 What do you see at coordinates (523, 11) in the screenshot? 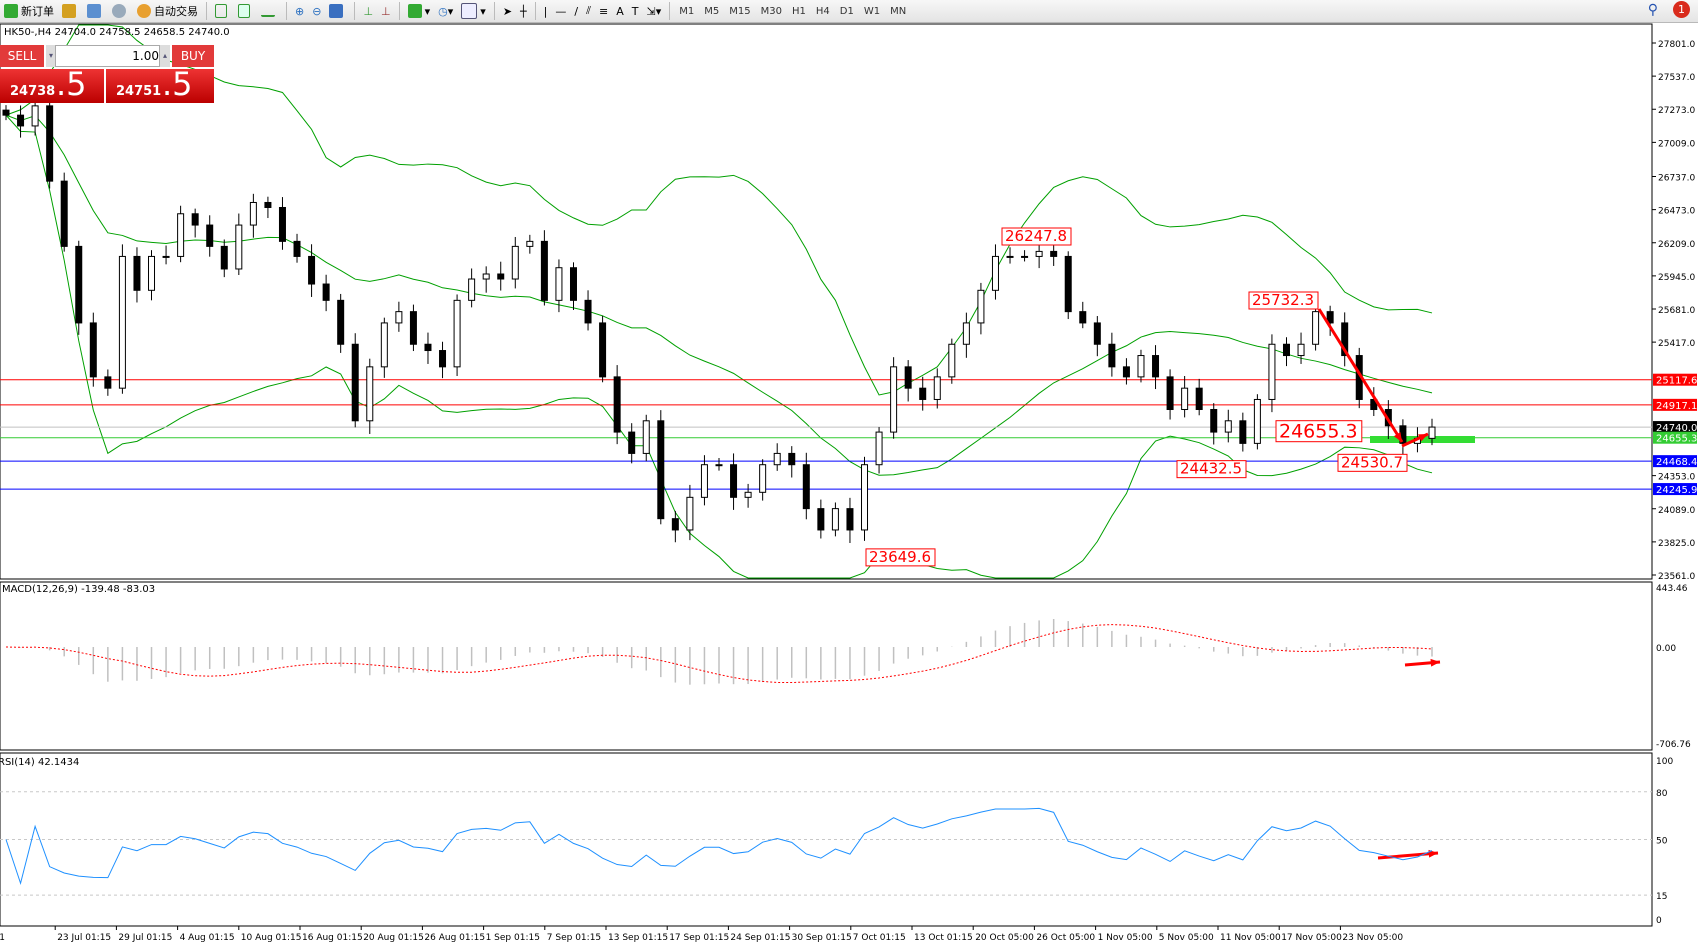
I see `crosshair-button: ┼` at bounding box center [523, 11].